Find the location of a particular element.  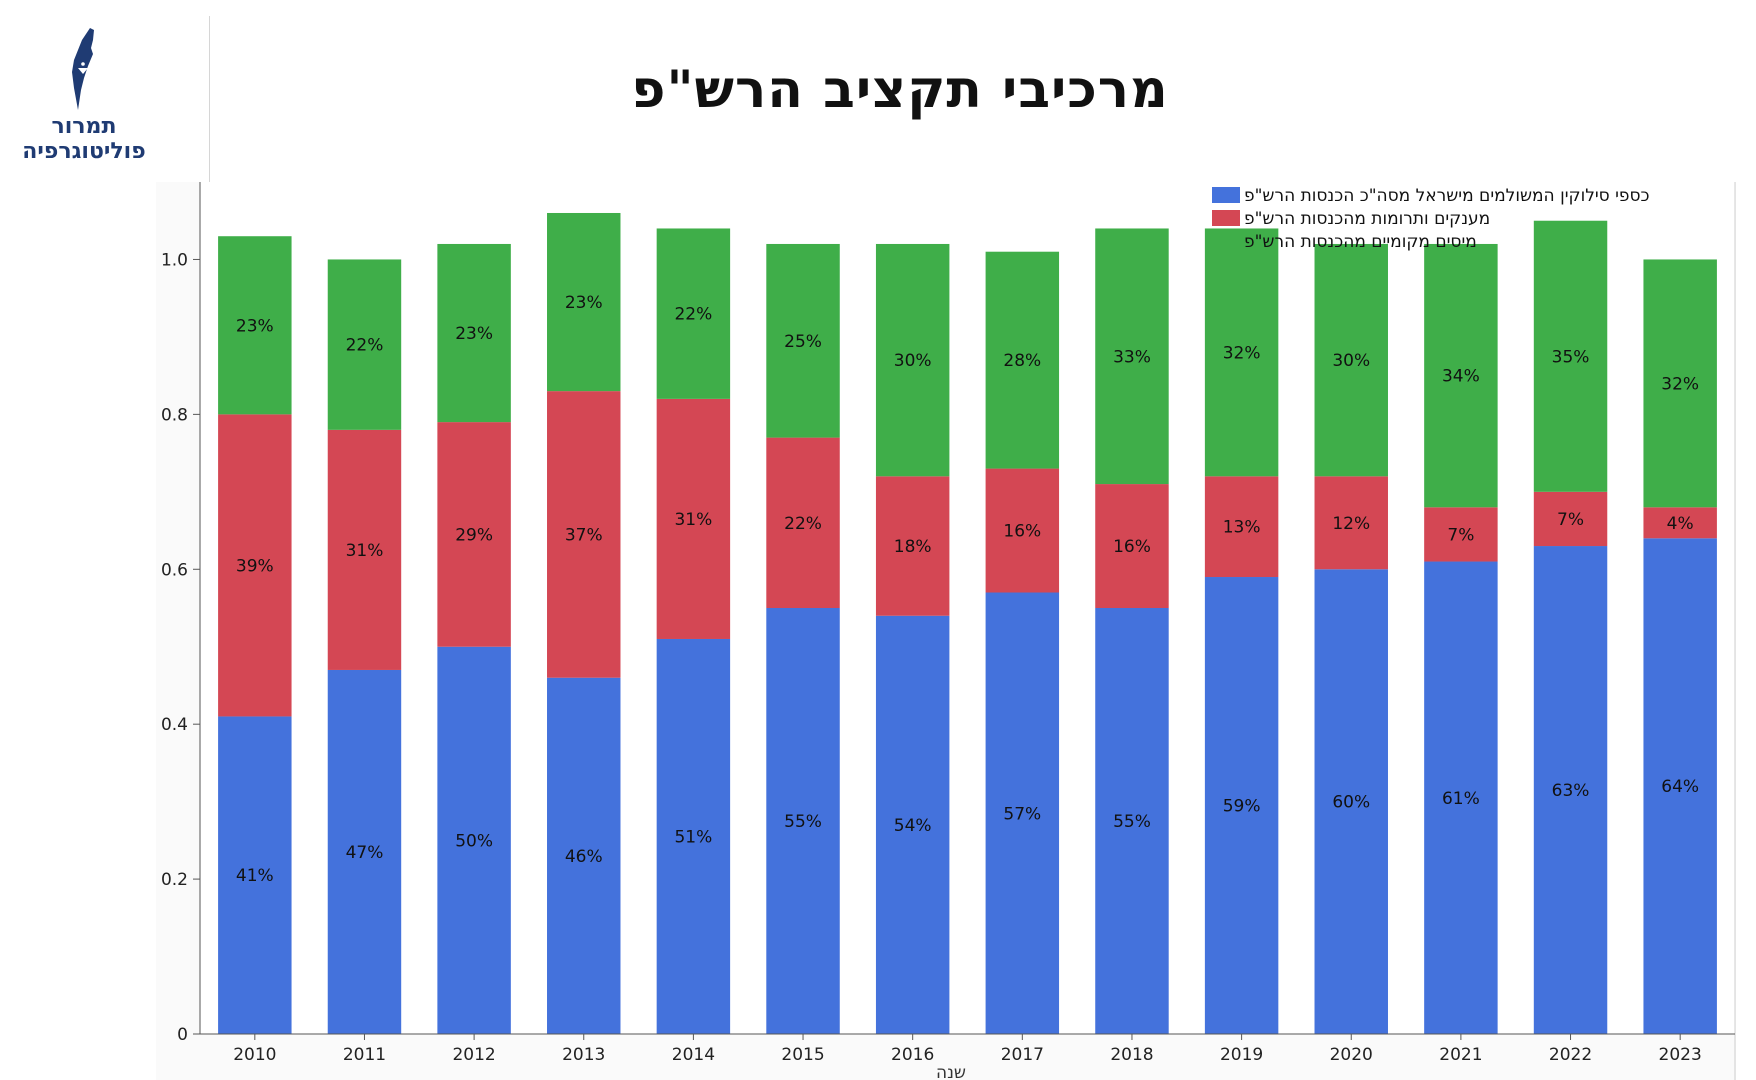

y-tick-label: 0 is located at coordinates (182, 1035).